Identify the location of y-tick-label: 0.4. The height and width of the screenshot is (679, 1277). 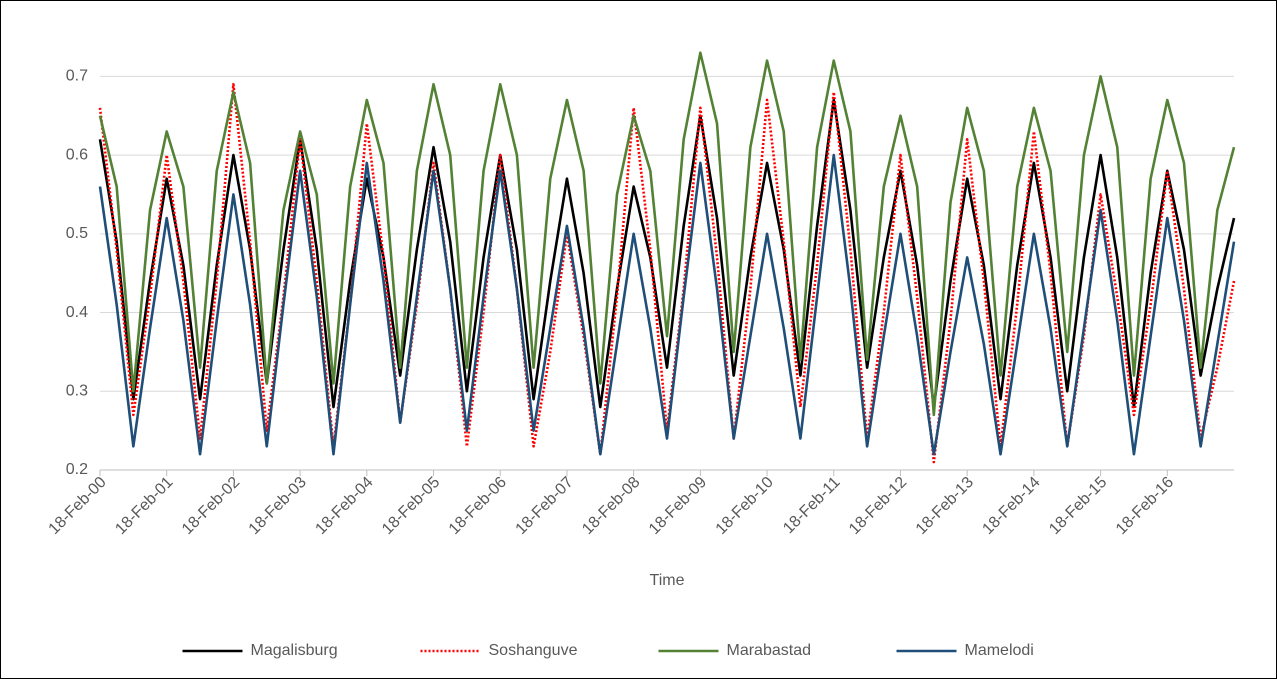
(77, 312).